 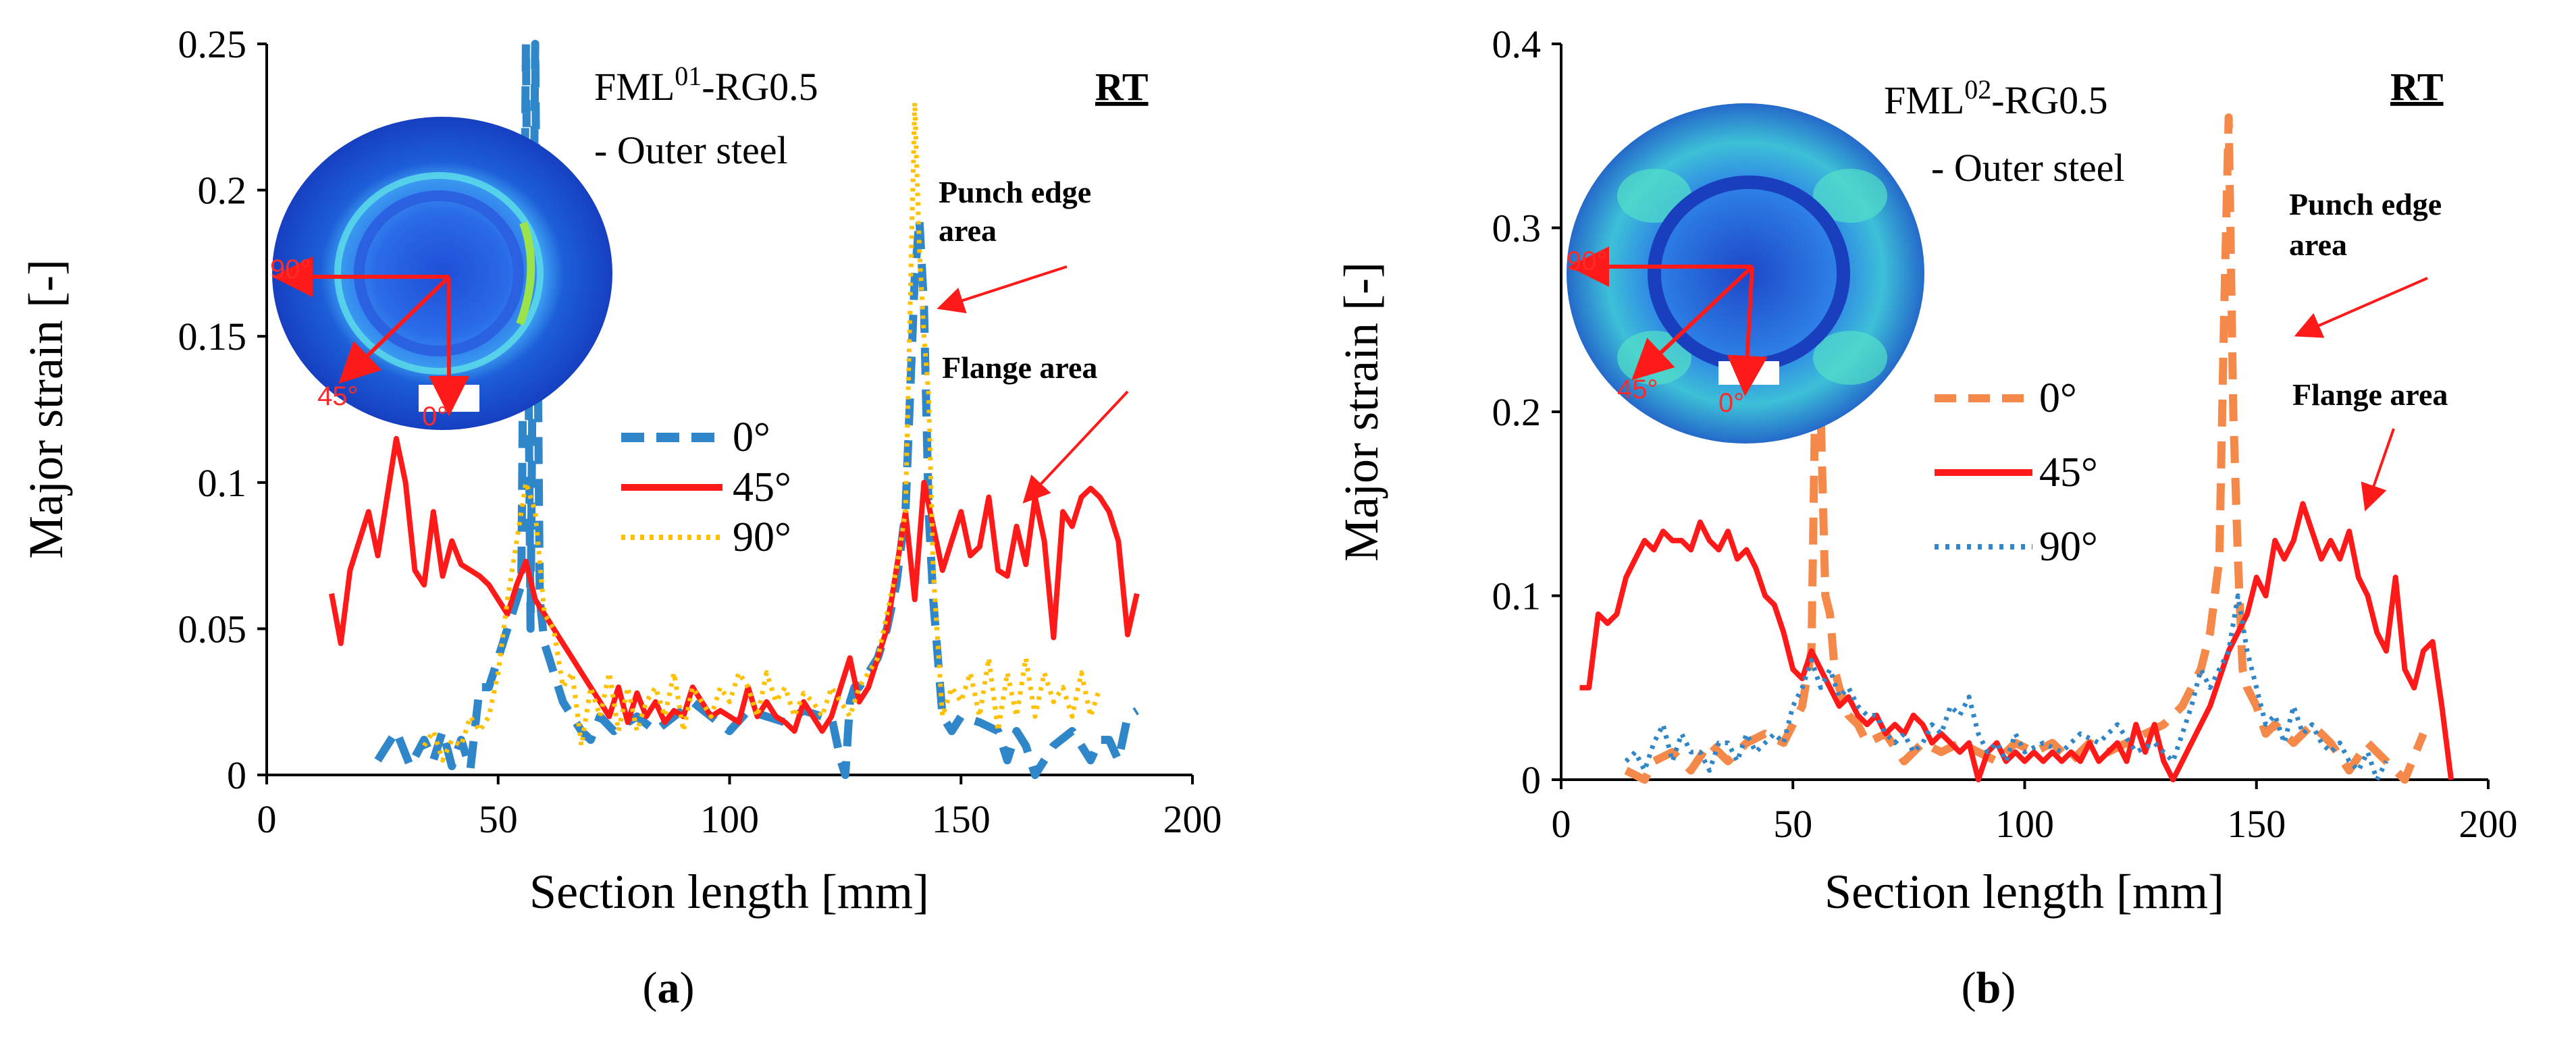 I want to click on panel-b-x-tick-label: 100, so click(x=2024, y=824).